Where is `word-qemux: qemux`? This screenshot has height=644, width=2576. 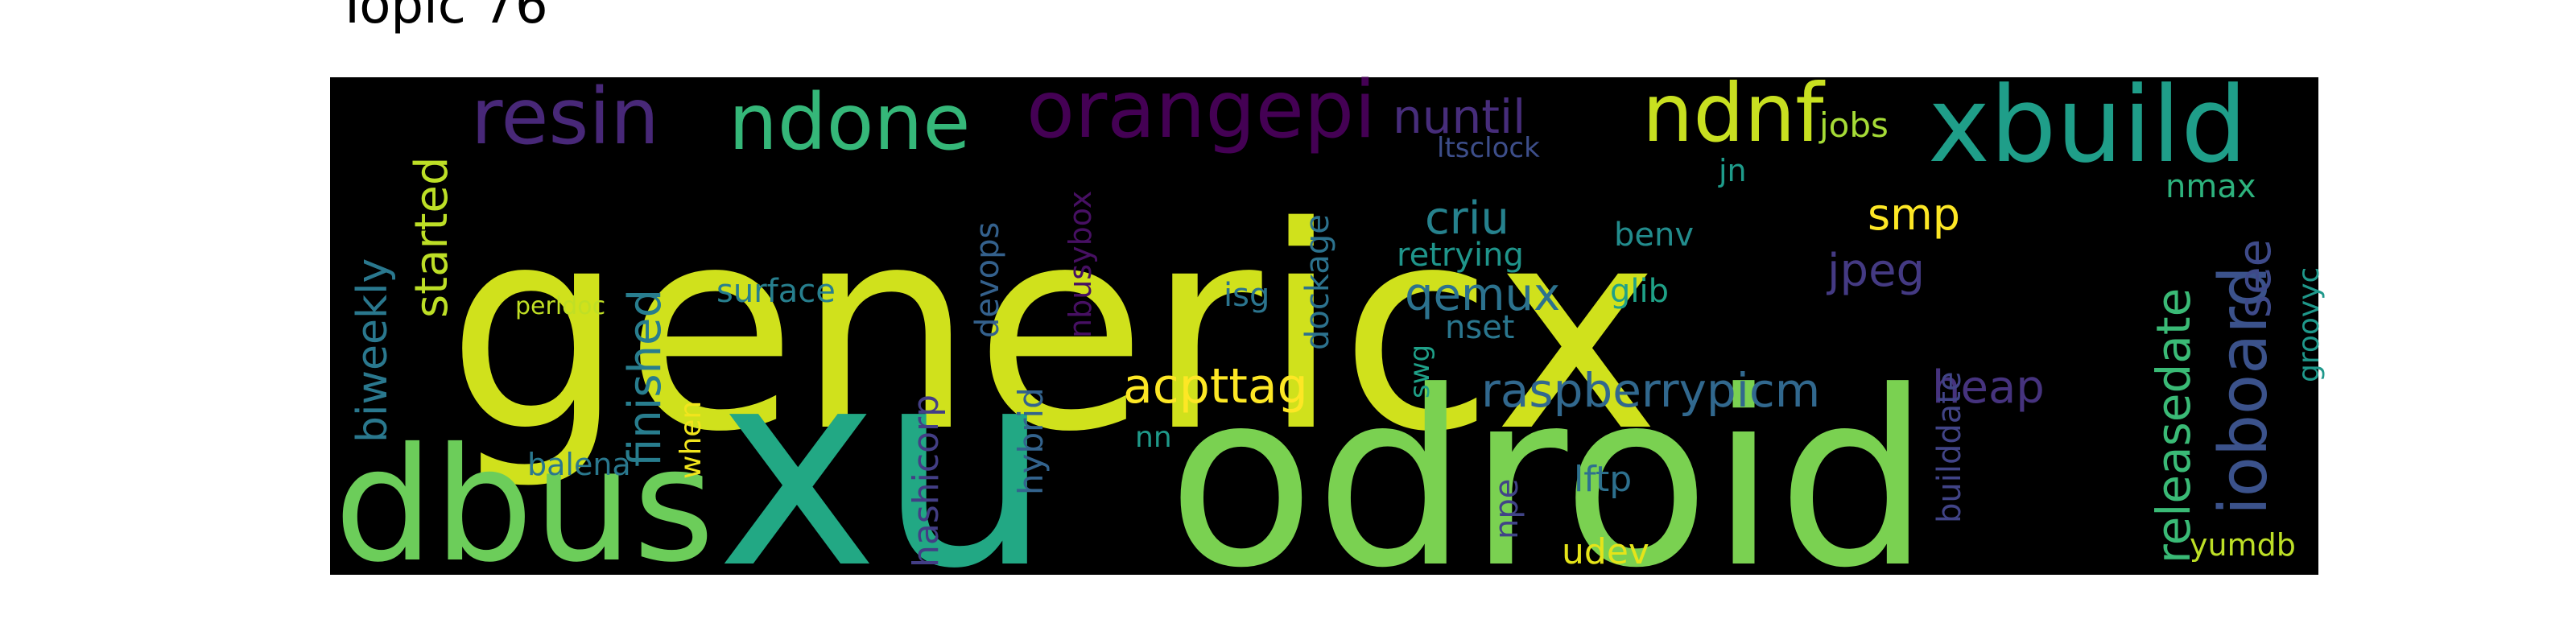 word-qemux: qemux is located at coordinates (1482, 295).